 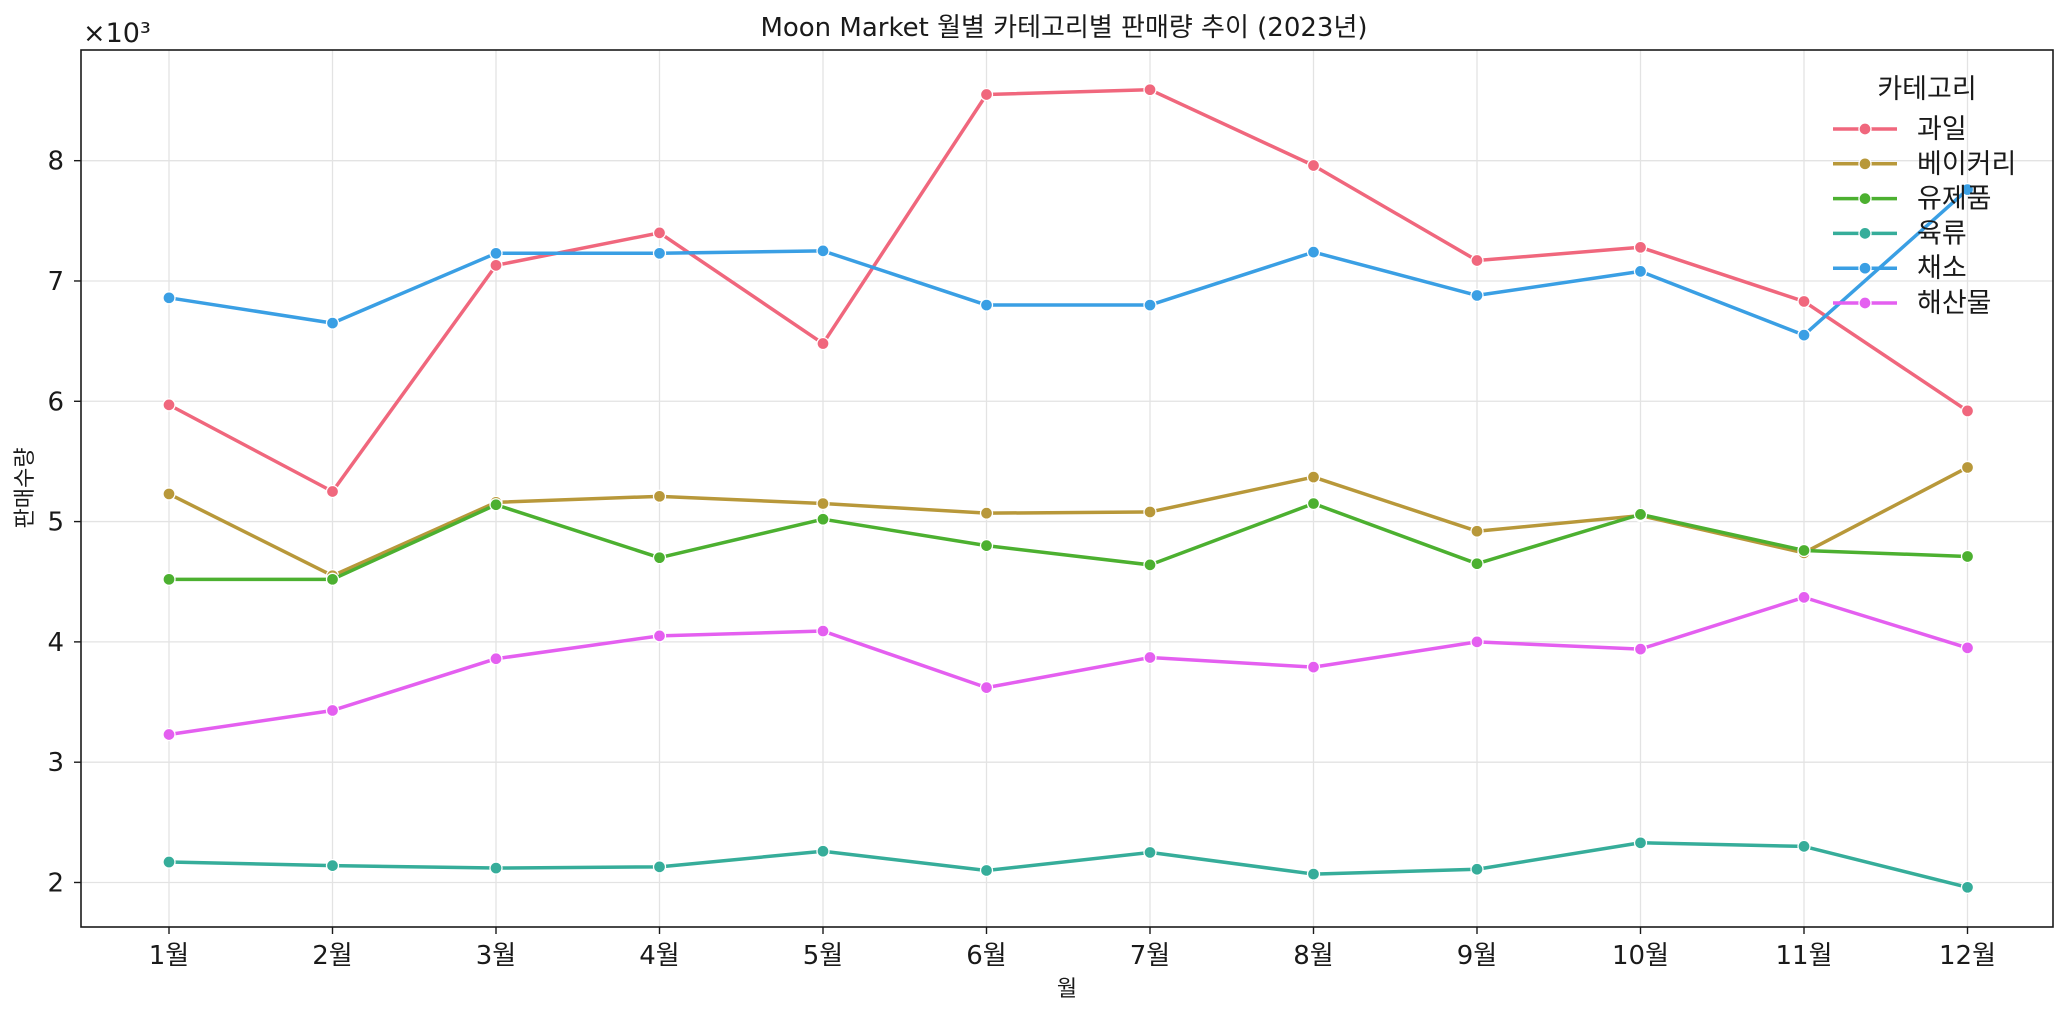 I want to click on x-tick-label: 10월, so click(x=1640, y=956).